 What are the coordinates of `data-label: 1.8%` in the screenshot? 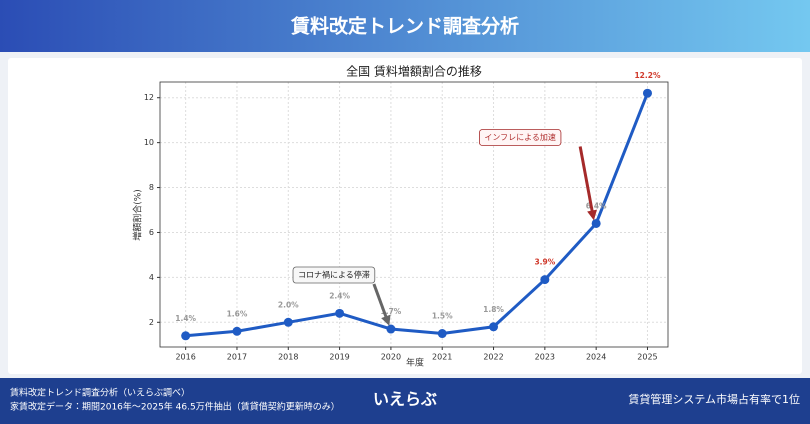 It's located at (493, 309).